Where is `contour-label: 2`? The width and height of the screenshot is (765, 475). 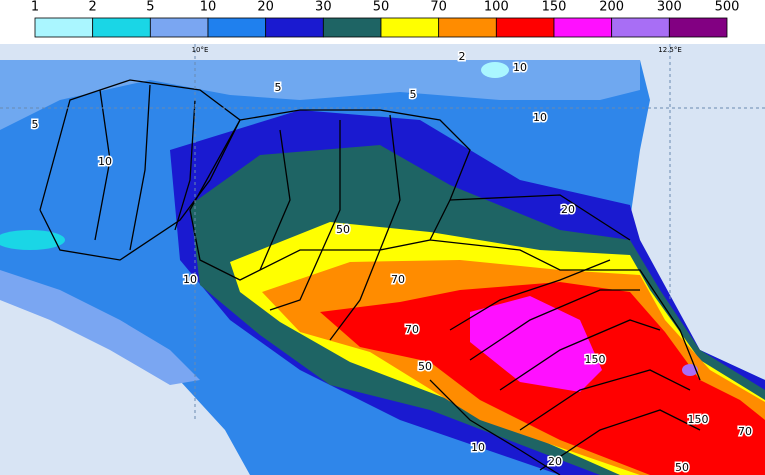
contour-label: 2 is located at coordinates (462, 56).